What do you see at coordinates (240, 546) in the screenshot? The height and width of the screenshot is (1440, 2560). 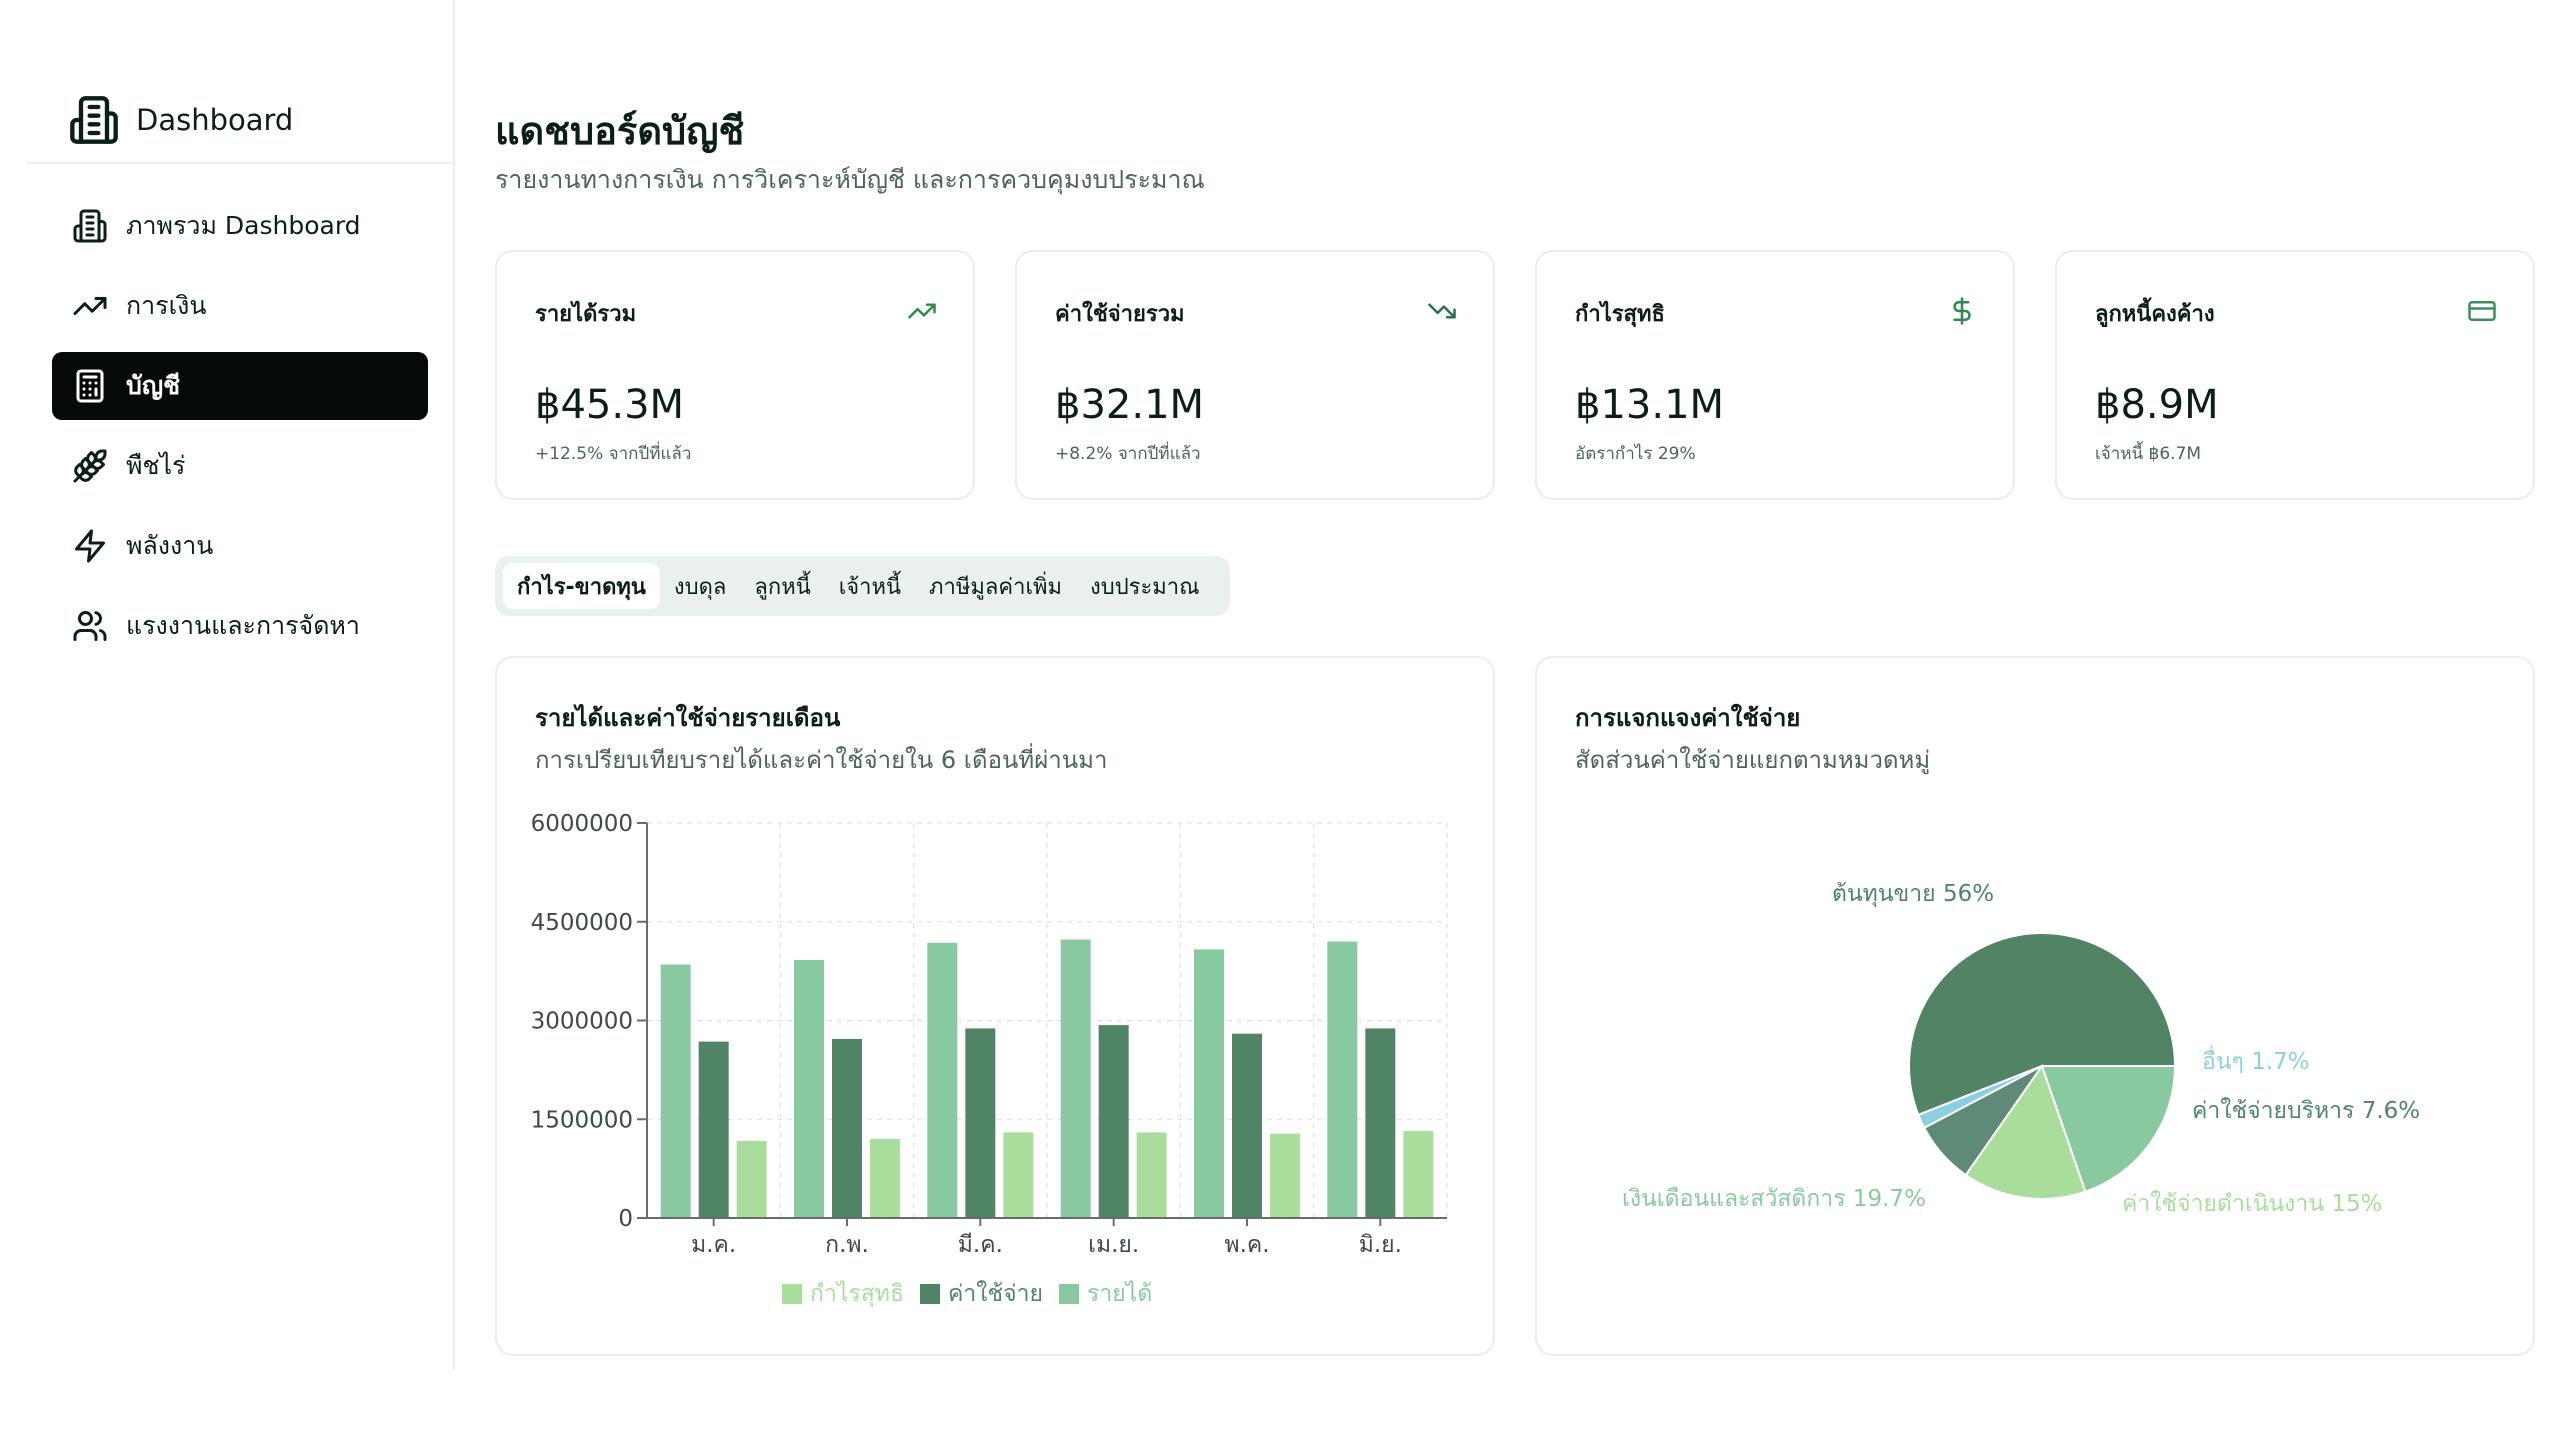 I see `sidebar-item-energy: พลังงาน` at bounding box center [240, 546].